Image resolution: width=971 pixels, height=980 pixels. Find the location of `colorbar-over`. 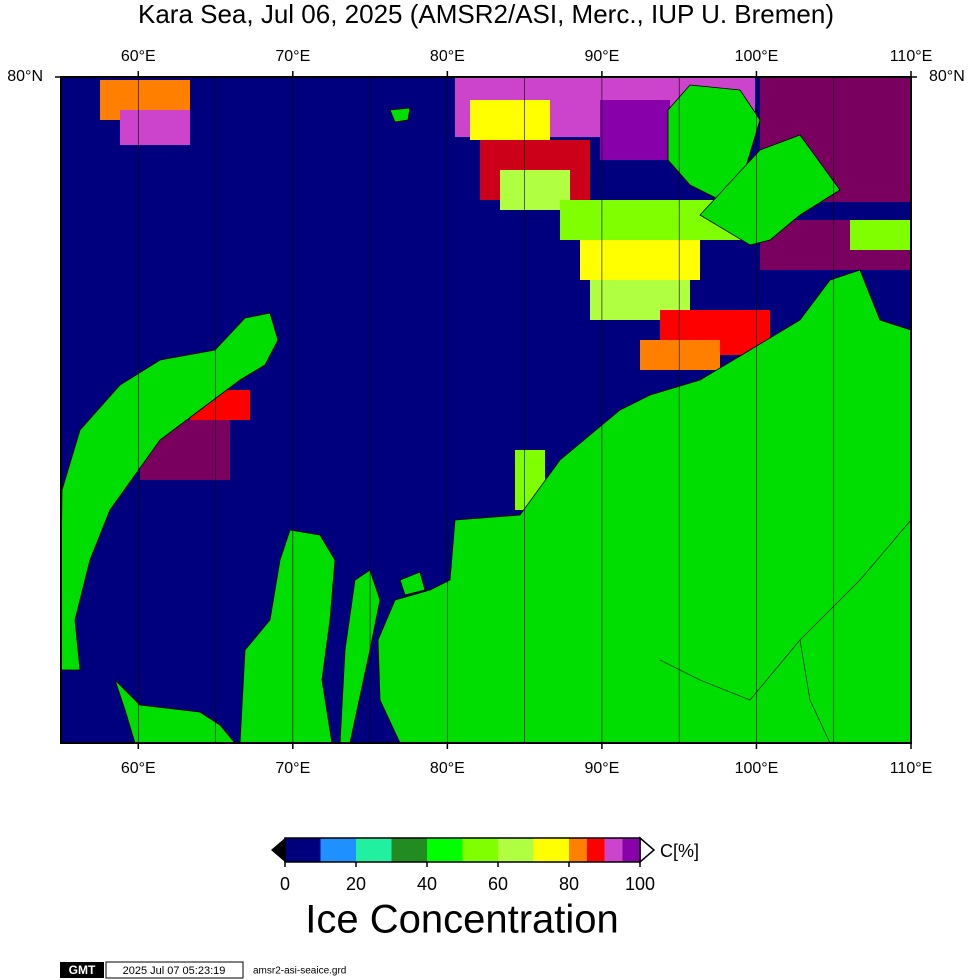

colorbar-over is located at coordinates (647, 850).